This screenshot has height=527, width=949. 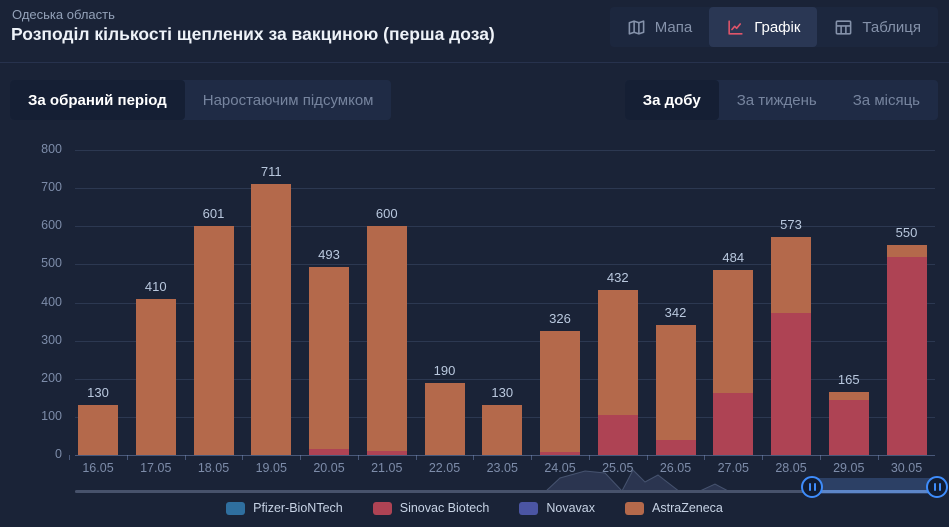 I want to click on x-axis-tick-label: 30.05, so click(x=906, y=468).